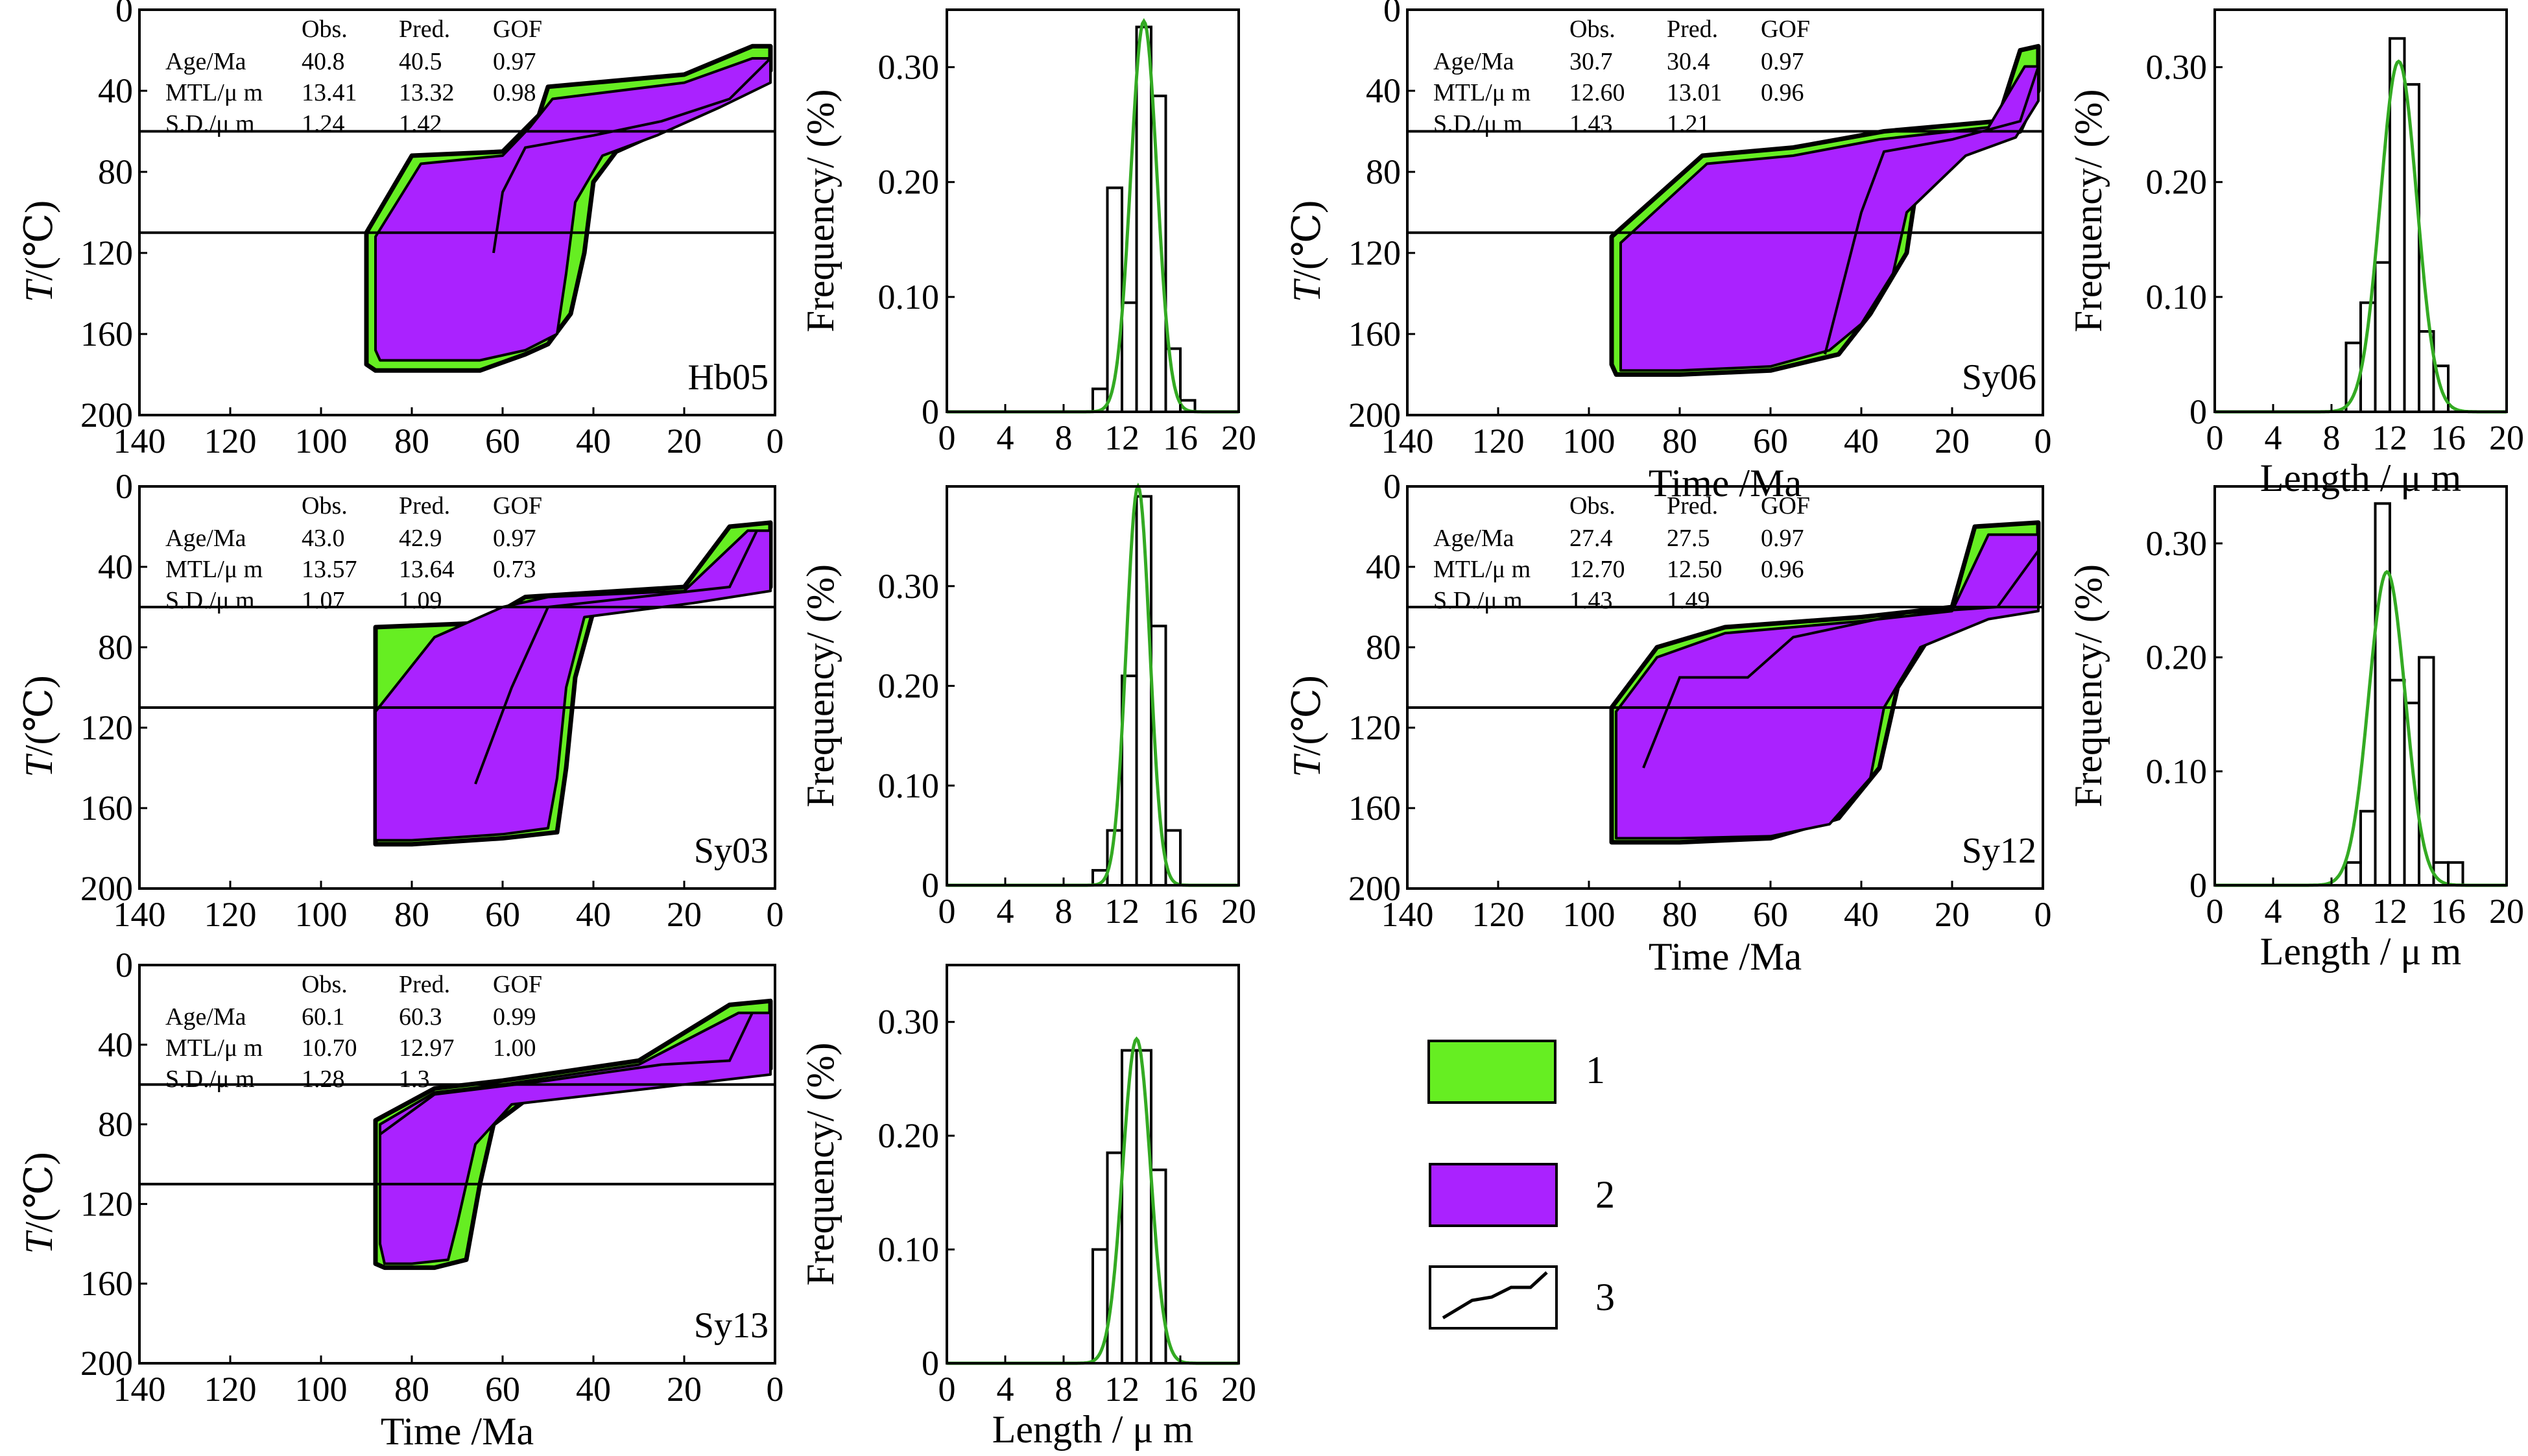  I want to click on stats-obs-value: 60.1, so click(323, 1017).